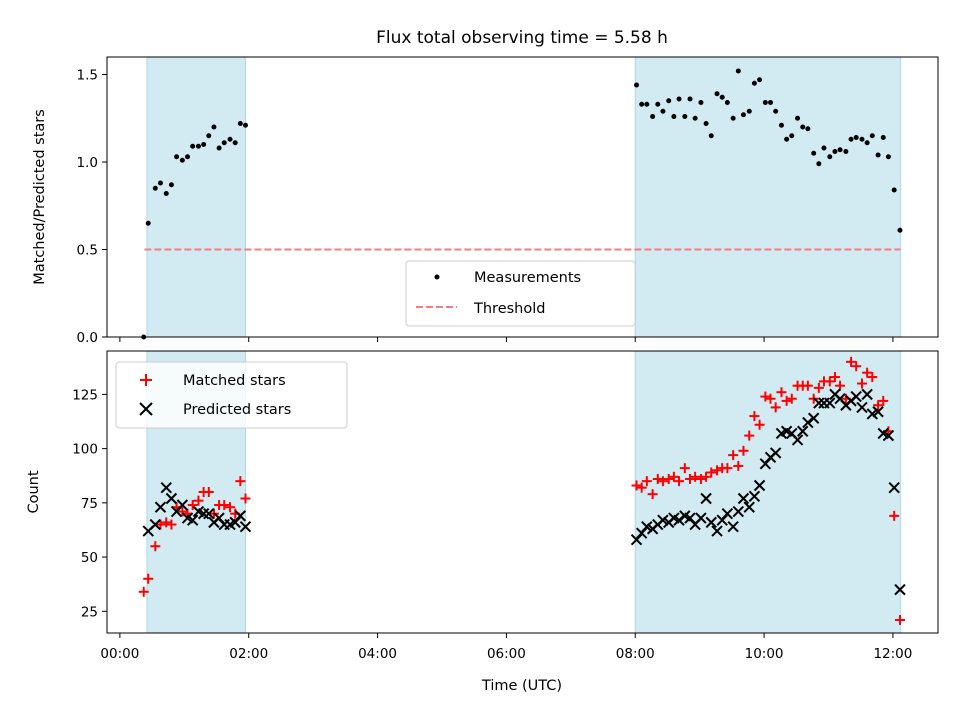 The image size is (960, 724). I want to click on top-legend-box, so click(520, 293).